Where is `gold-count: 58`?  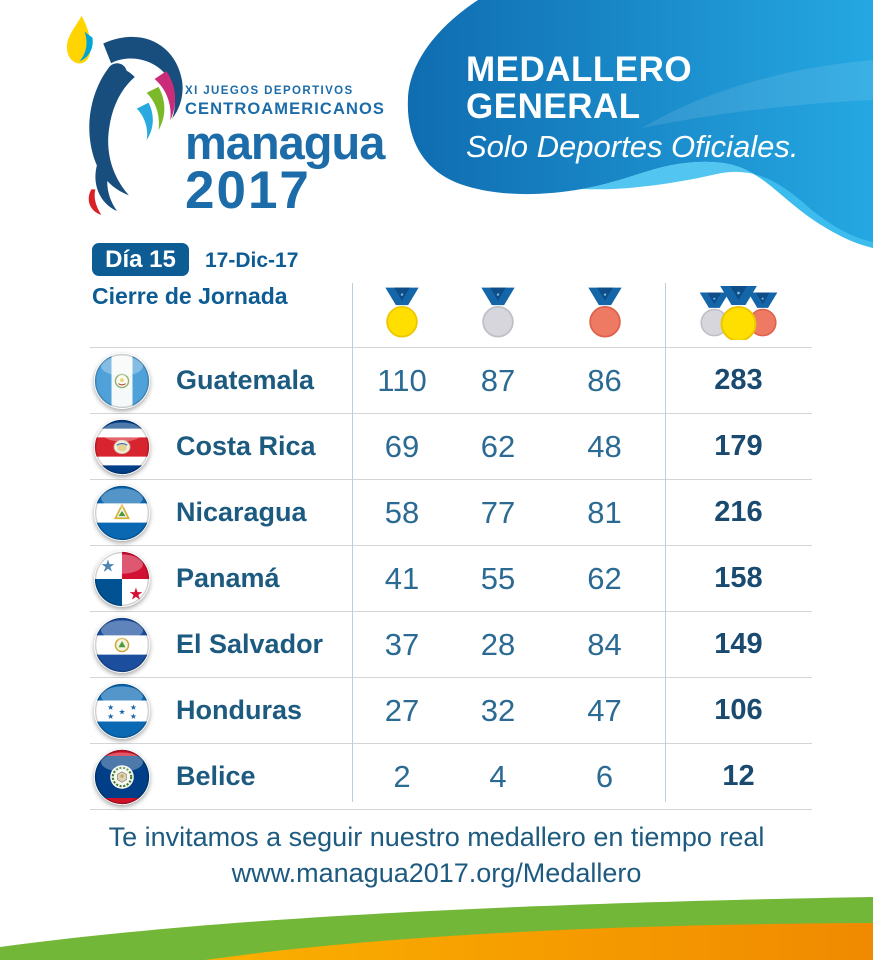 gold-count: 58 is located at coordinates (402, 512).